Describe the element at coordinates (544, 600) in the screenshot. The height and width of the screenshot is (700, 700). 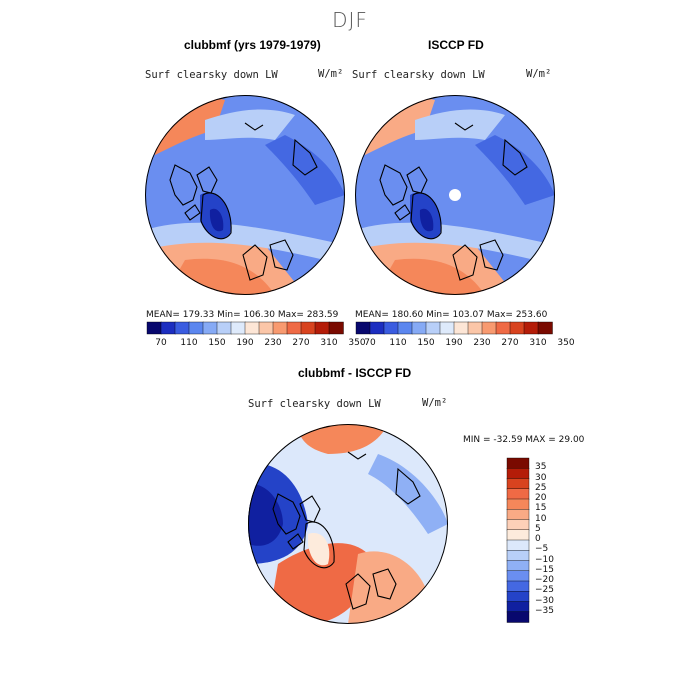
I see `colorbar-tick-label: −30` at that location.